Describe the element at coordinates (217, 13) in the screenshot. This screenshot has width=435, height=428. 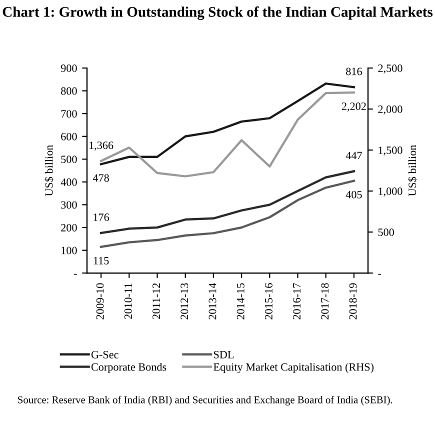
I see `chart-title: Chart 1: Growth in Outstanding Stock of the Indian Capital Markets` at that location.